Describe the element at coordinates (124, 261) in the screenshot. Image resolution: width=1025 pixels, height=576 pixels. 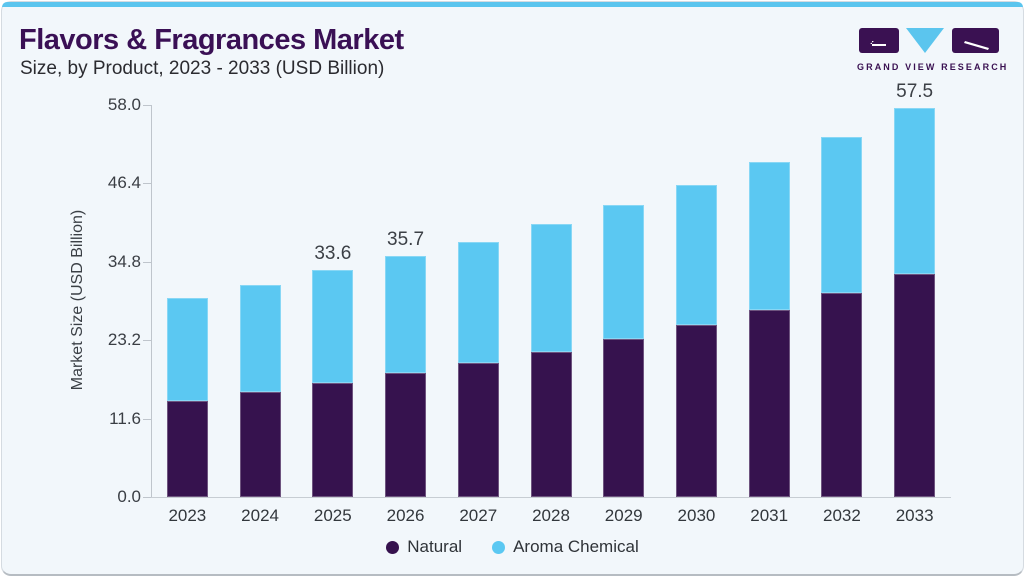
I see `y-tick-label: 34.8` at that location.